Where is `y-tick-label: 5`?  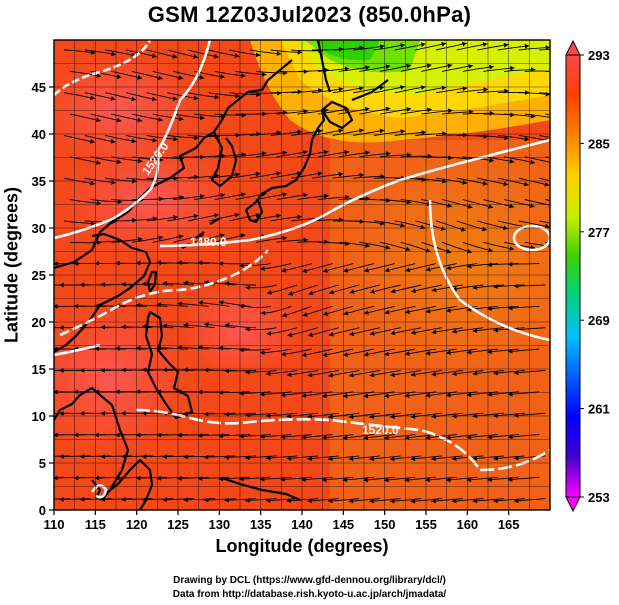
y-tick-label: 5 is located at coordinates (42, 463).